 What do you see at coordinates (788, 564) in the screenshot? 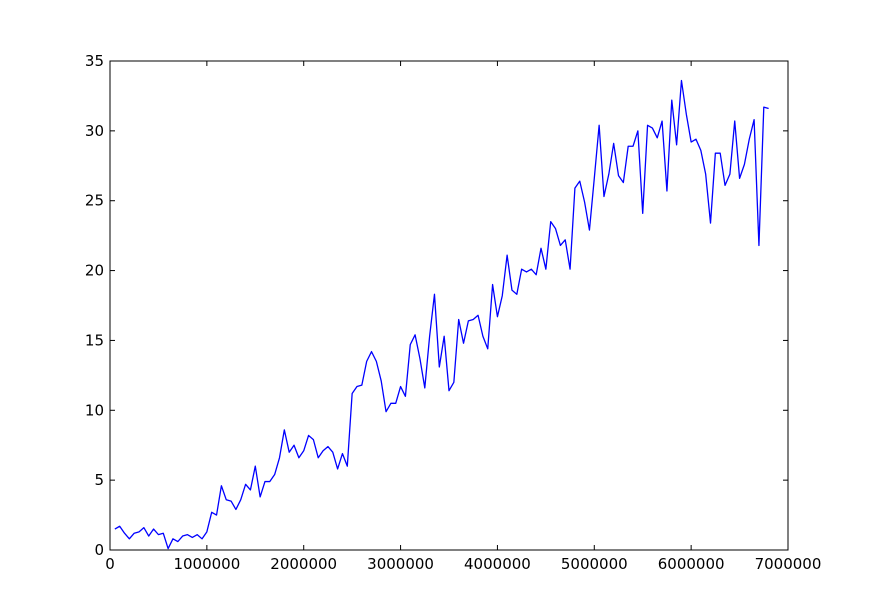
I see `x-tick-label-7: 7000000` at bounding box center [788, 564].